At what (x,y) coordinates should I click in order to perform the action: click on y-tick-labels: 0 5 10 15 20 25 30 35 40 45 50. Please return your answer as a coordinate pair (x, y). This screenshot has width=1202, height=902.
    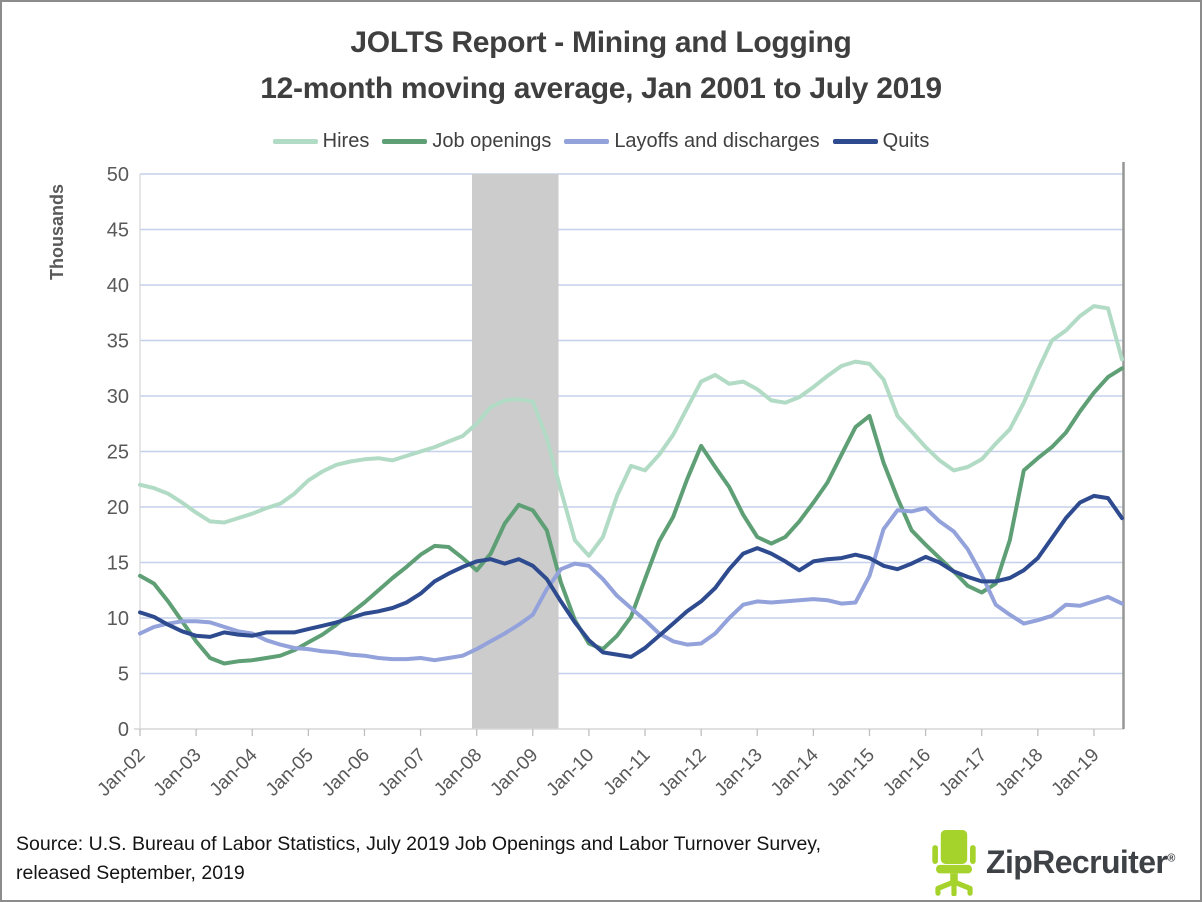
    Looking at the image, I should click on (118, 452).